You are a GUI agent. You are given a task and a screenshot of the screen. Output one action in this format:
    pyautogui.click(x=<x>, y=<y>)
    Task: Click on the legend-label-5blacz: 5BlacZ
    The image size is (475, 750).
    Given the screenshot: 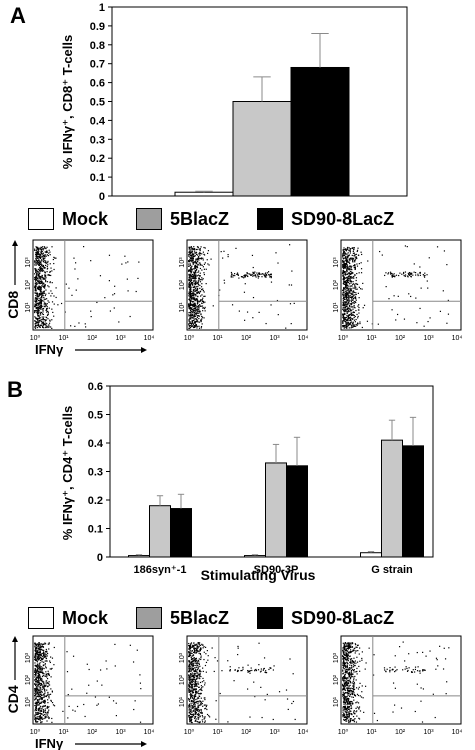 What is the action you would take?
    pyautogui.click(x=200, y=218)
    